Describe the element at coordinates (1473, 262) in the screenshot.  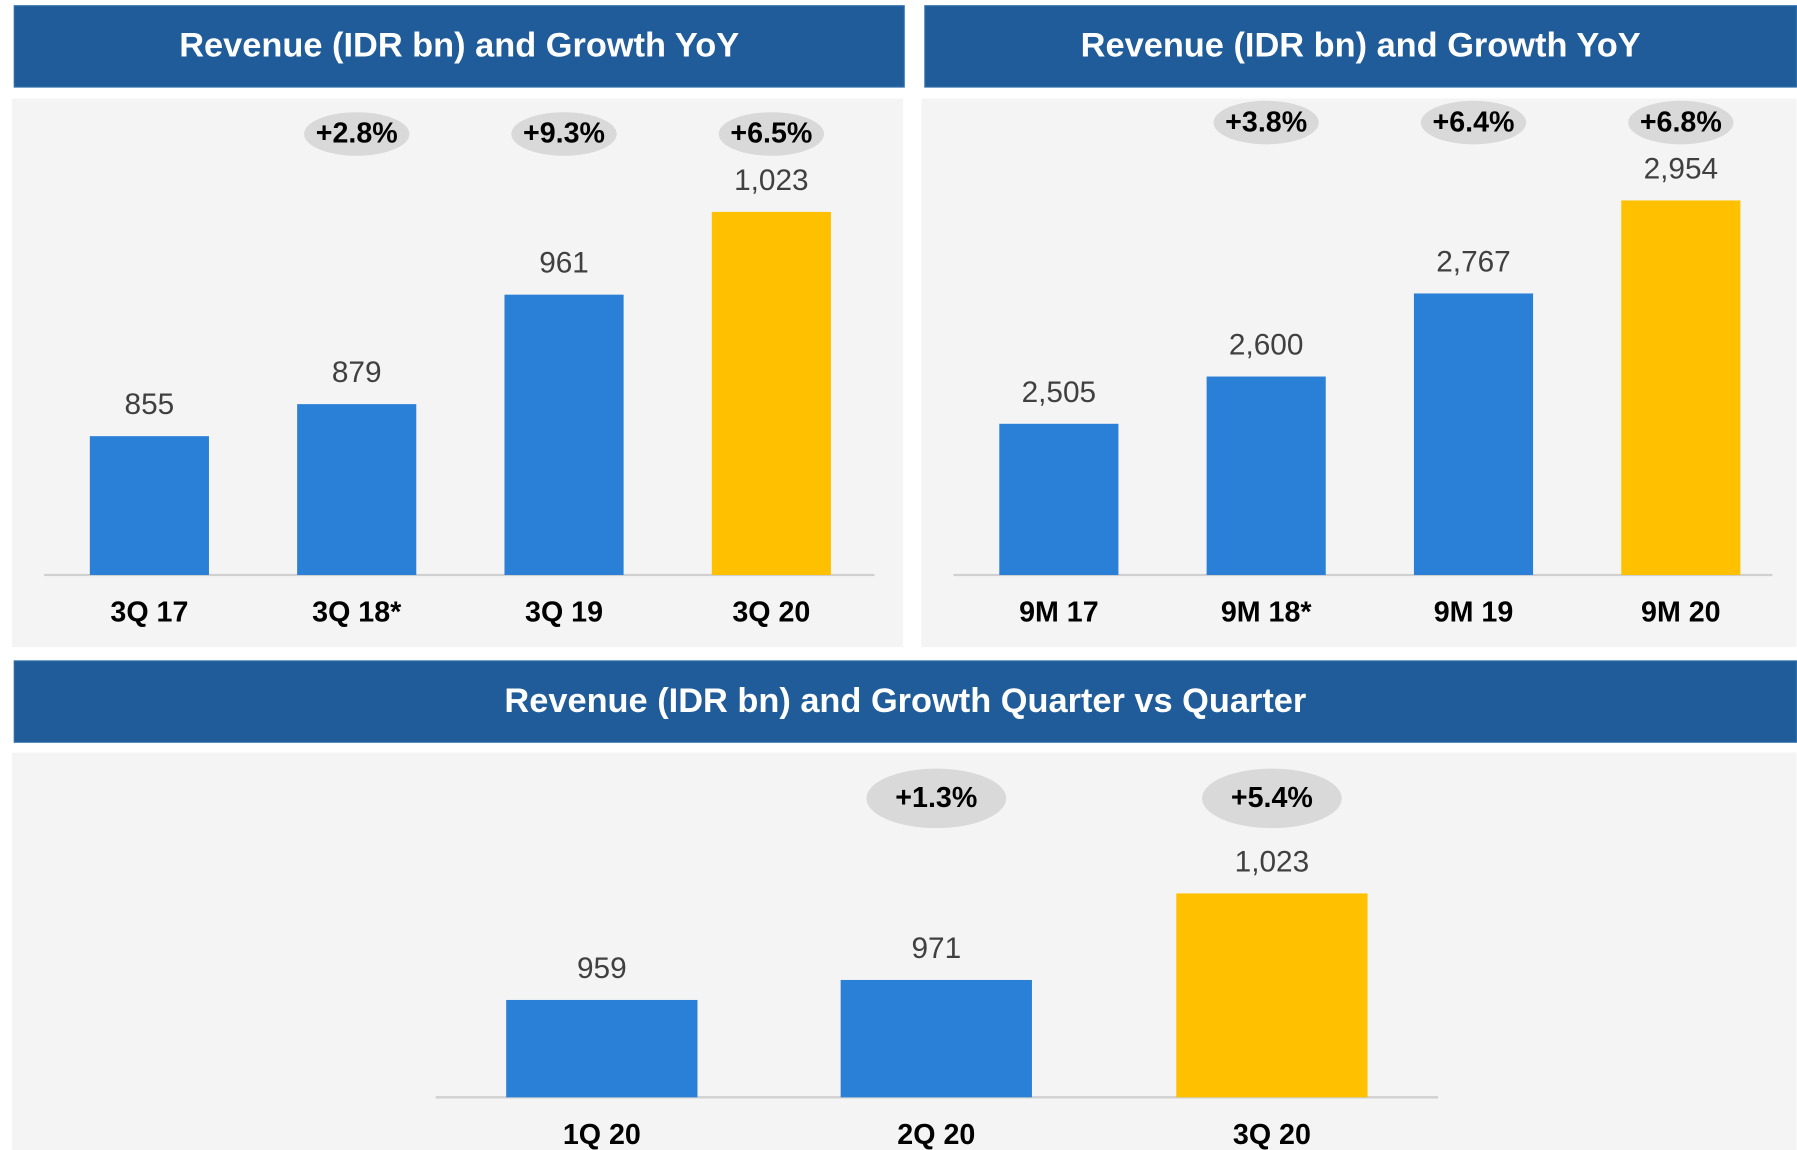
I see `value-label: 2,767` at that location.